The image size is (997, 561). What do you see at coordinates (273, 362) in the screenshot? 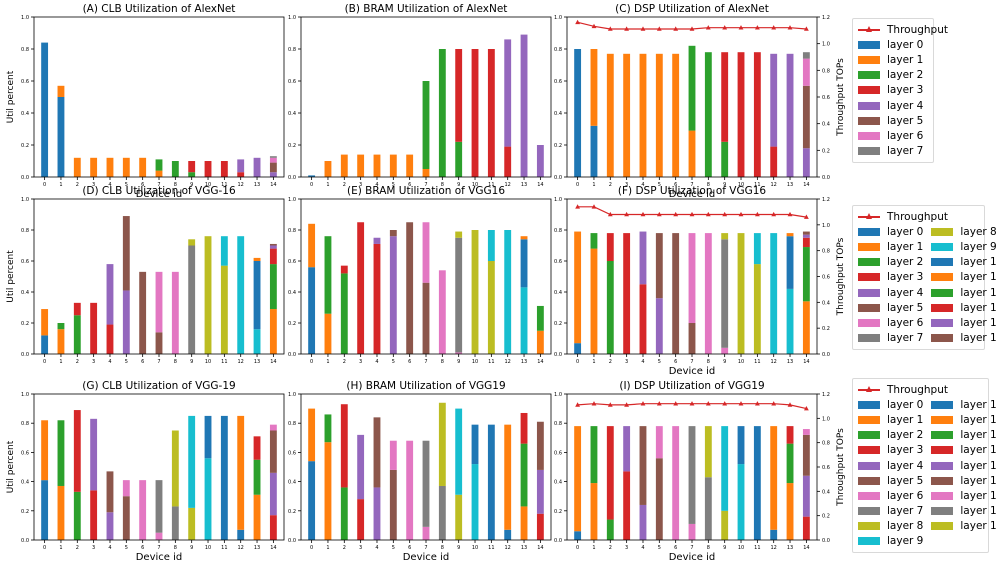
I see `x-tick-label: 14` at bounding box center [273, 362].